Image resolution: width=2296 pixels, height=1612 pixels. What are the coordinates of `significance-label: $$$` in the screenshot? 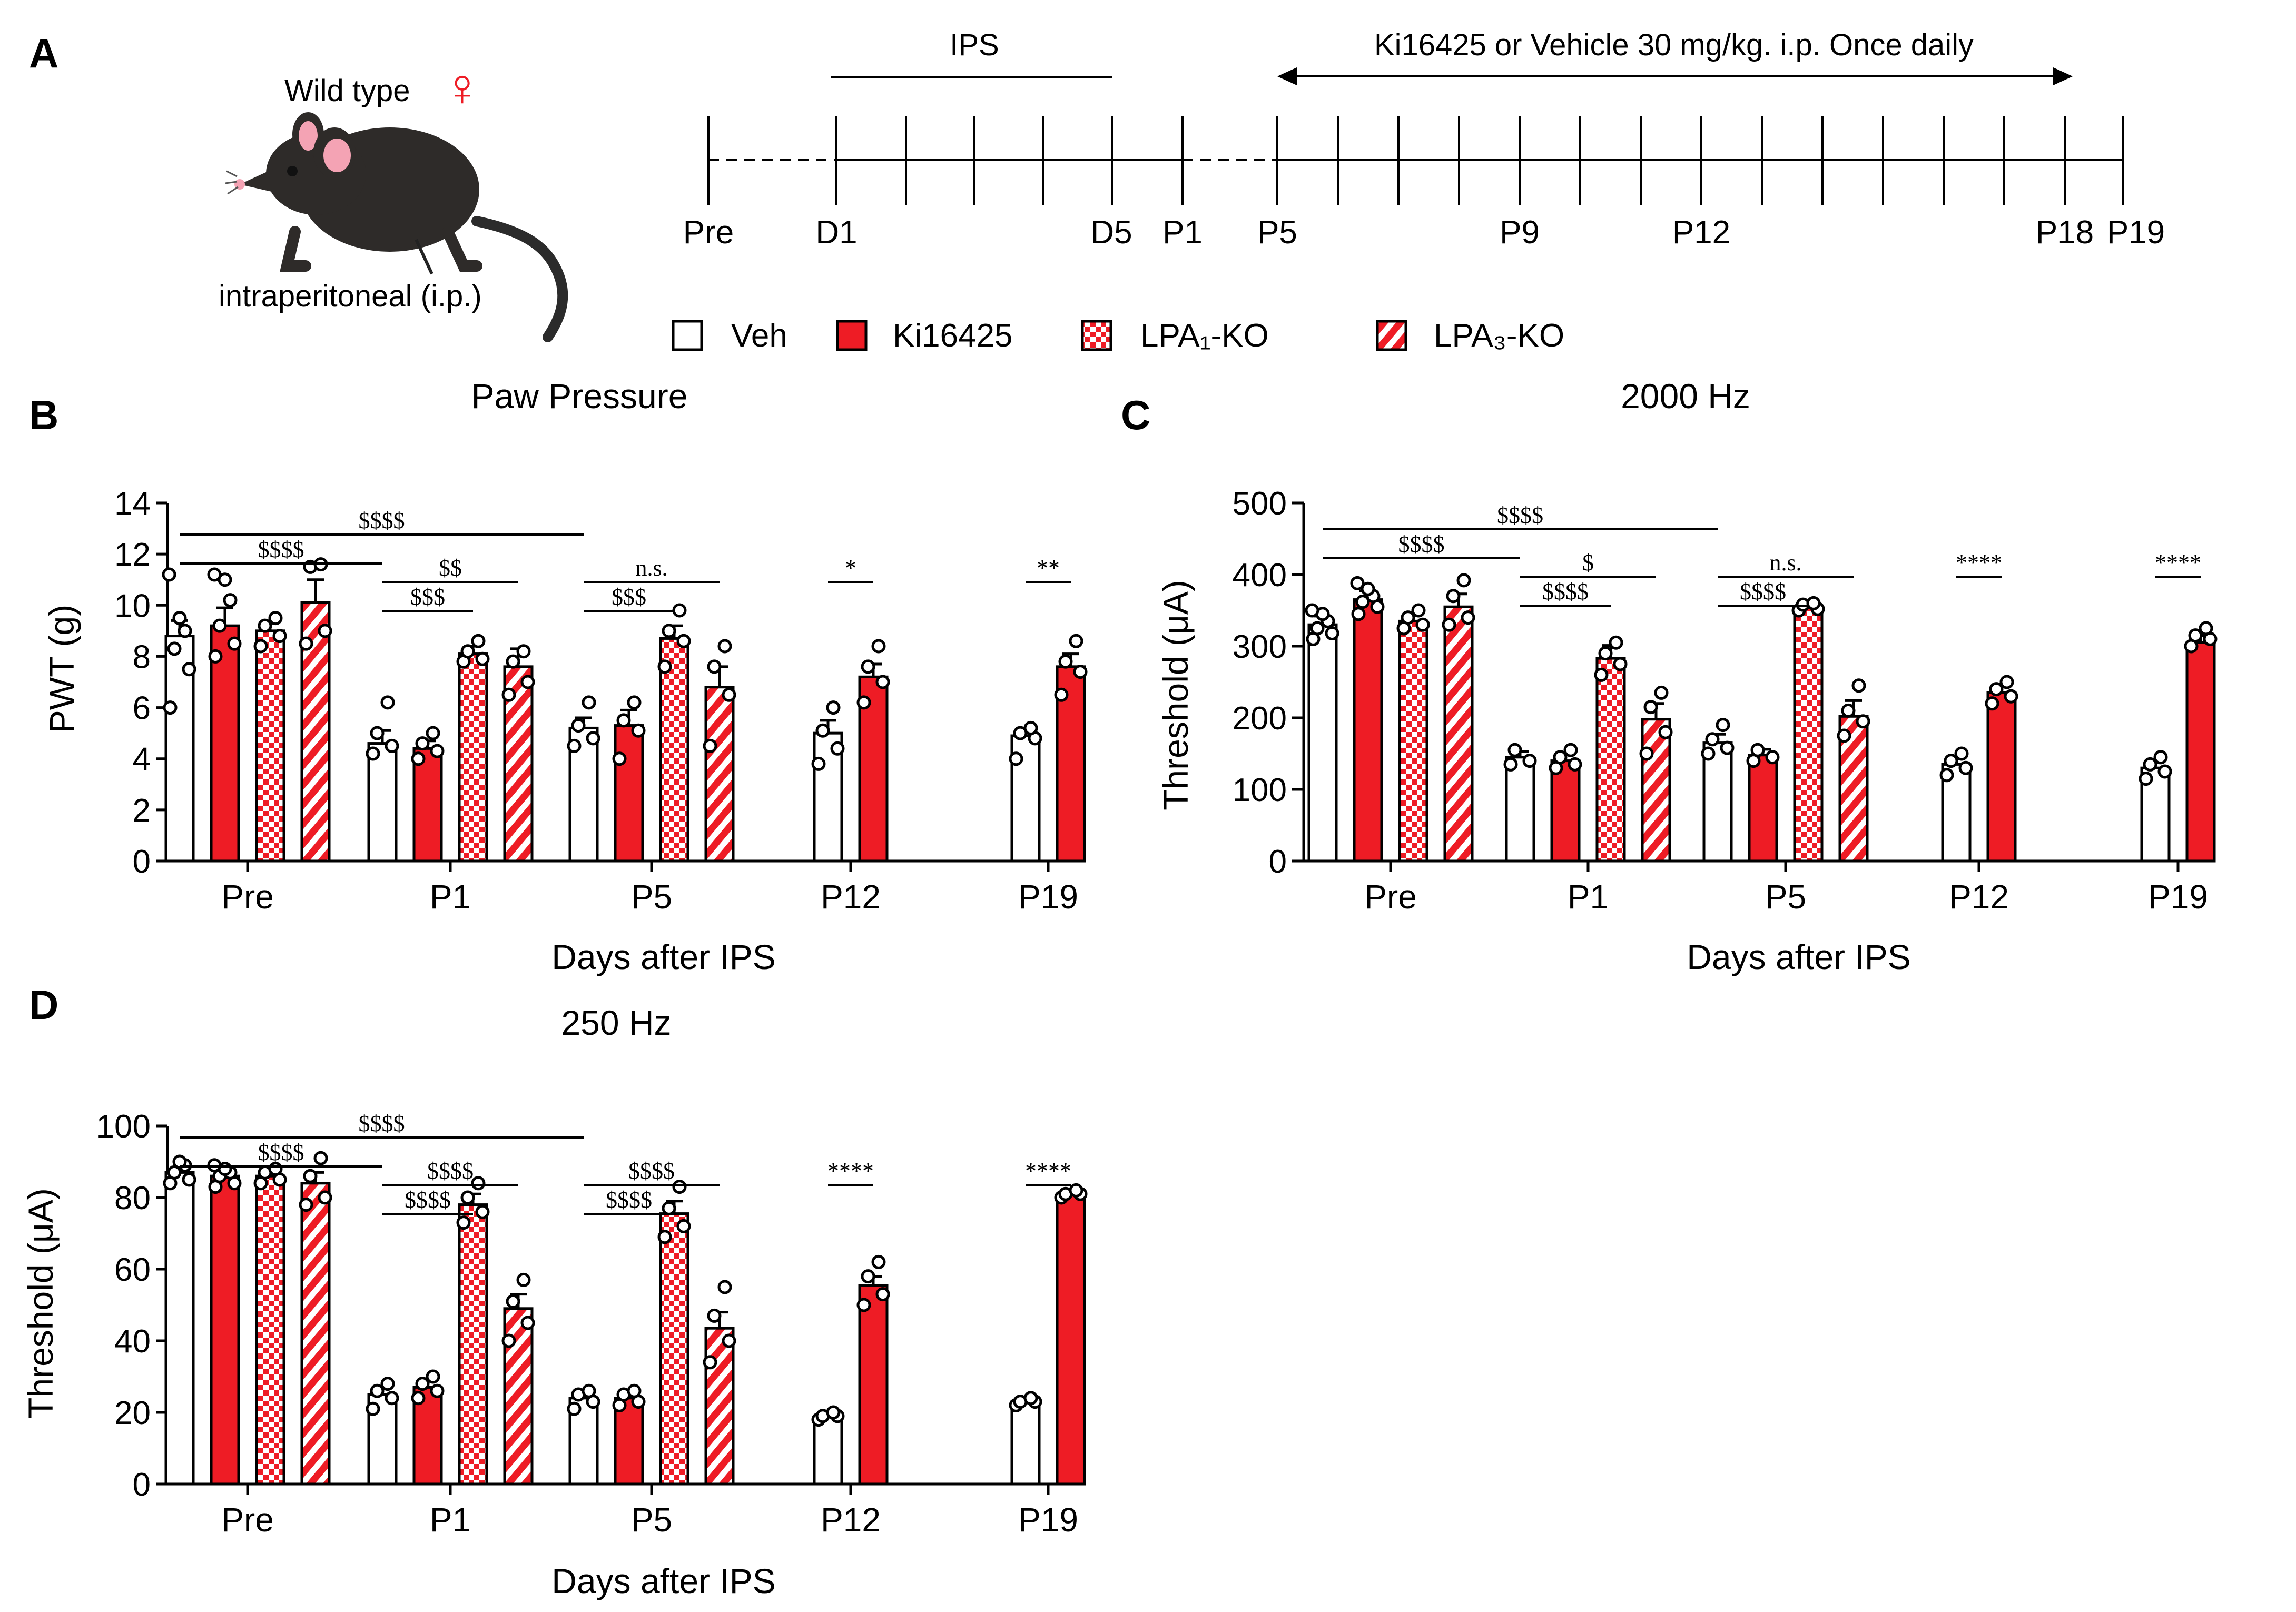 It's located at (629, 597).